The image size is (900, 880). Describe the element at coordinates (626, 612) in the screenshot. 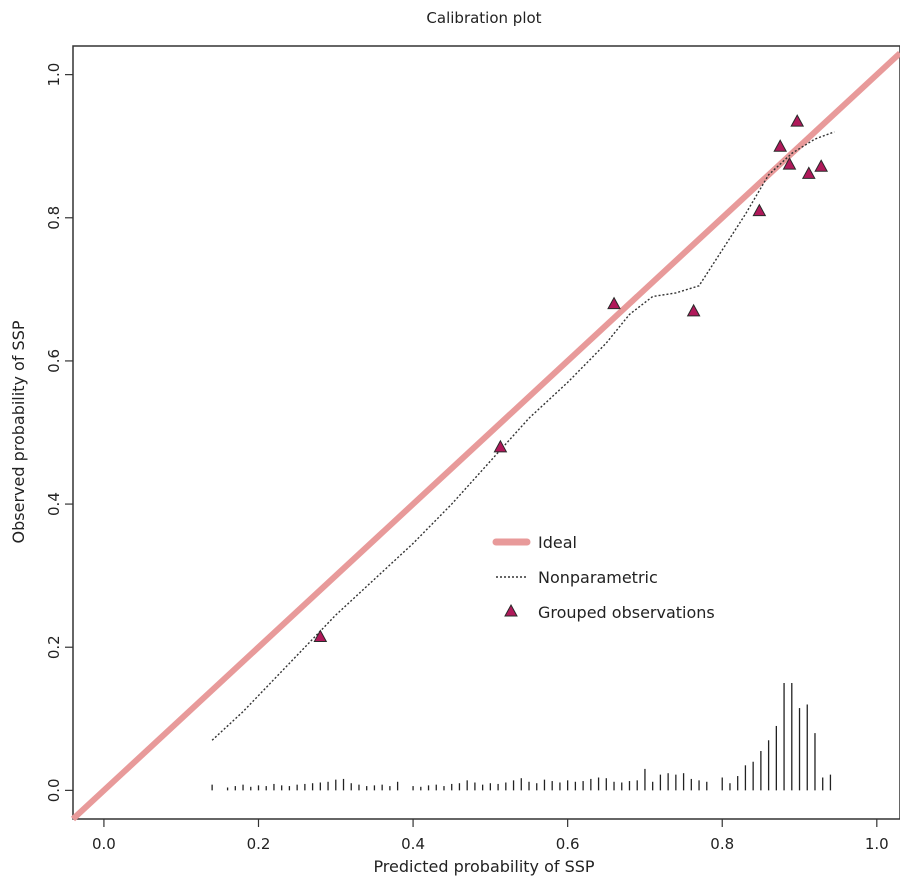

I see `legend-grouped-label: Grouped observations` at that location.